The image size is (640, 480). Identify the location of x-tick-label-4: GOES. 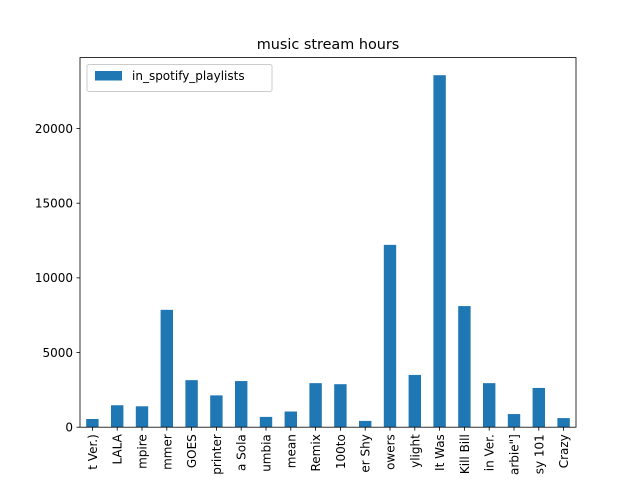
(192, 451).